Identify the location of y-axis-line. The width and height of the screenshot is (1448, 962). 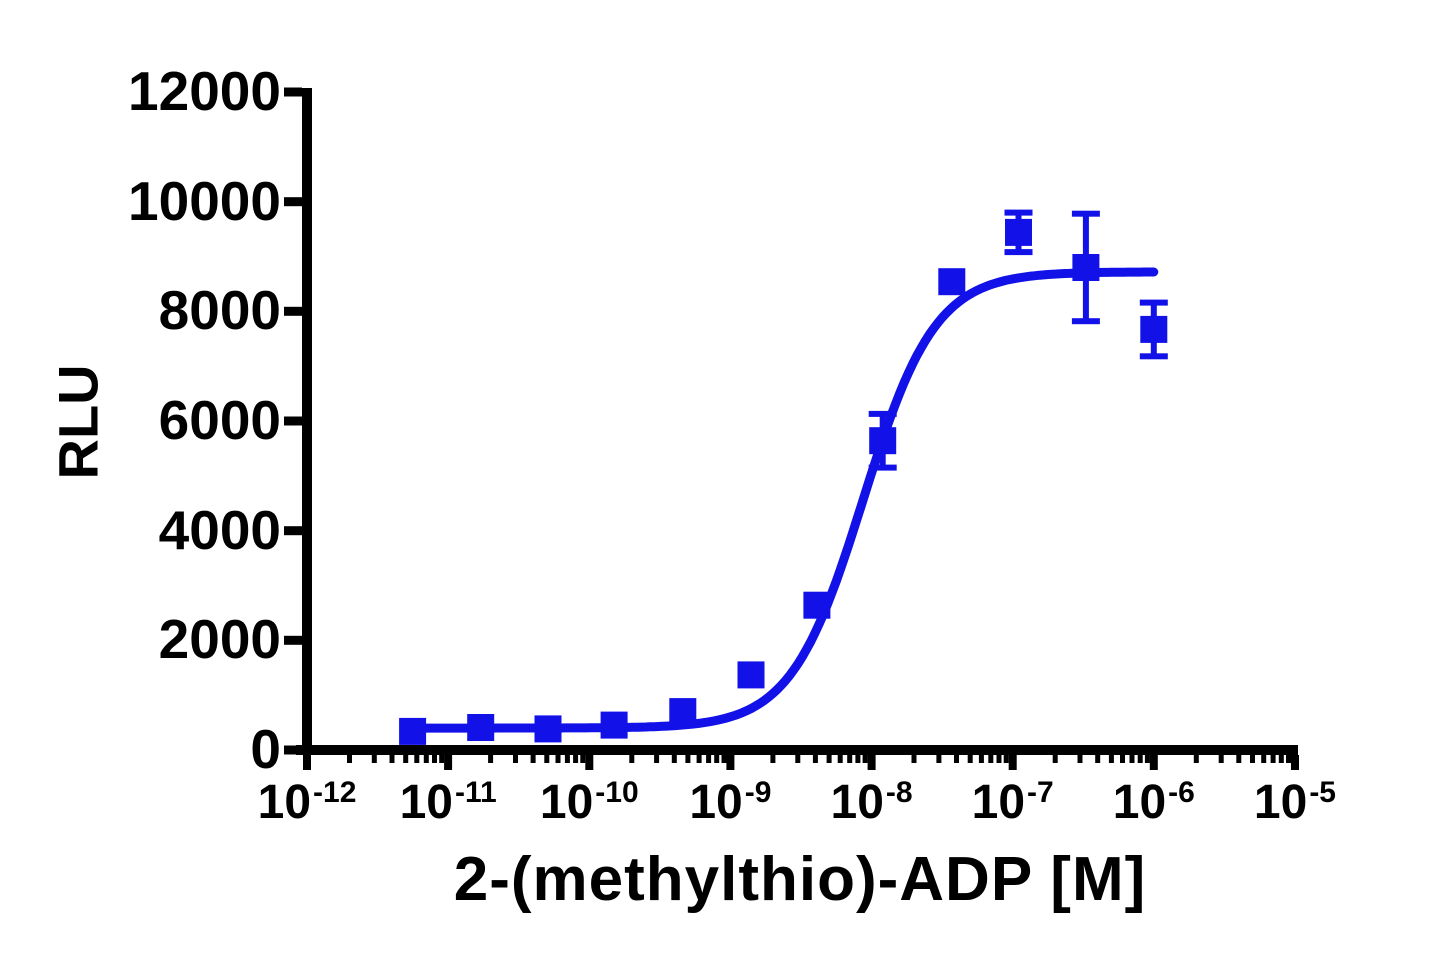
(307, 421).